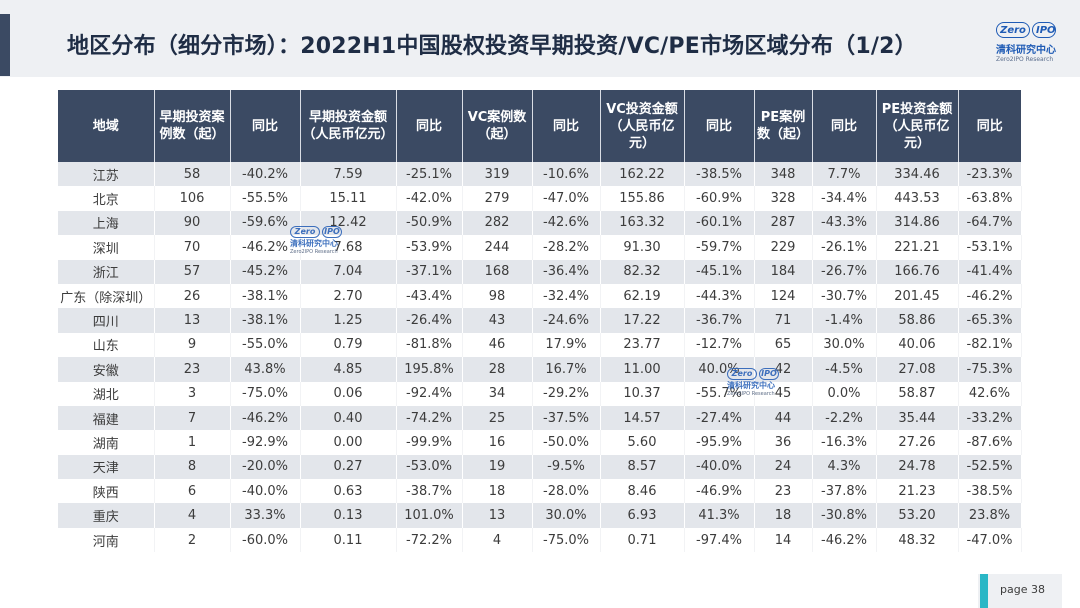  I want to click on value-cell: -29.2%, so click(566, 393).